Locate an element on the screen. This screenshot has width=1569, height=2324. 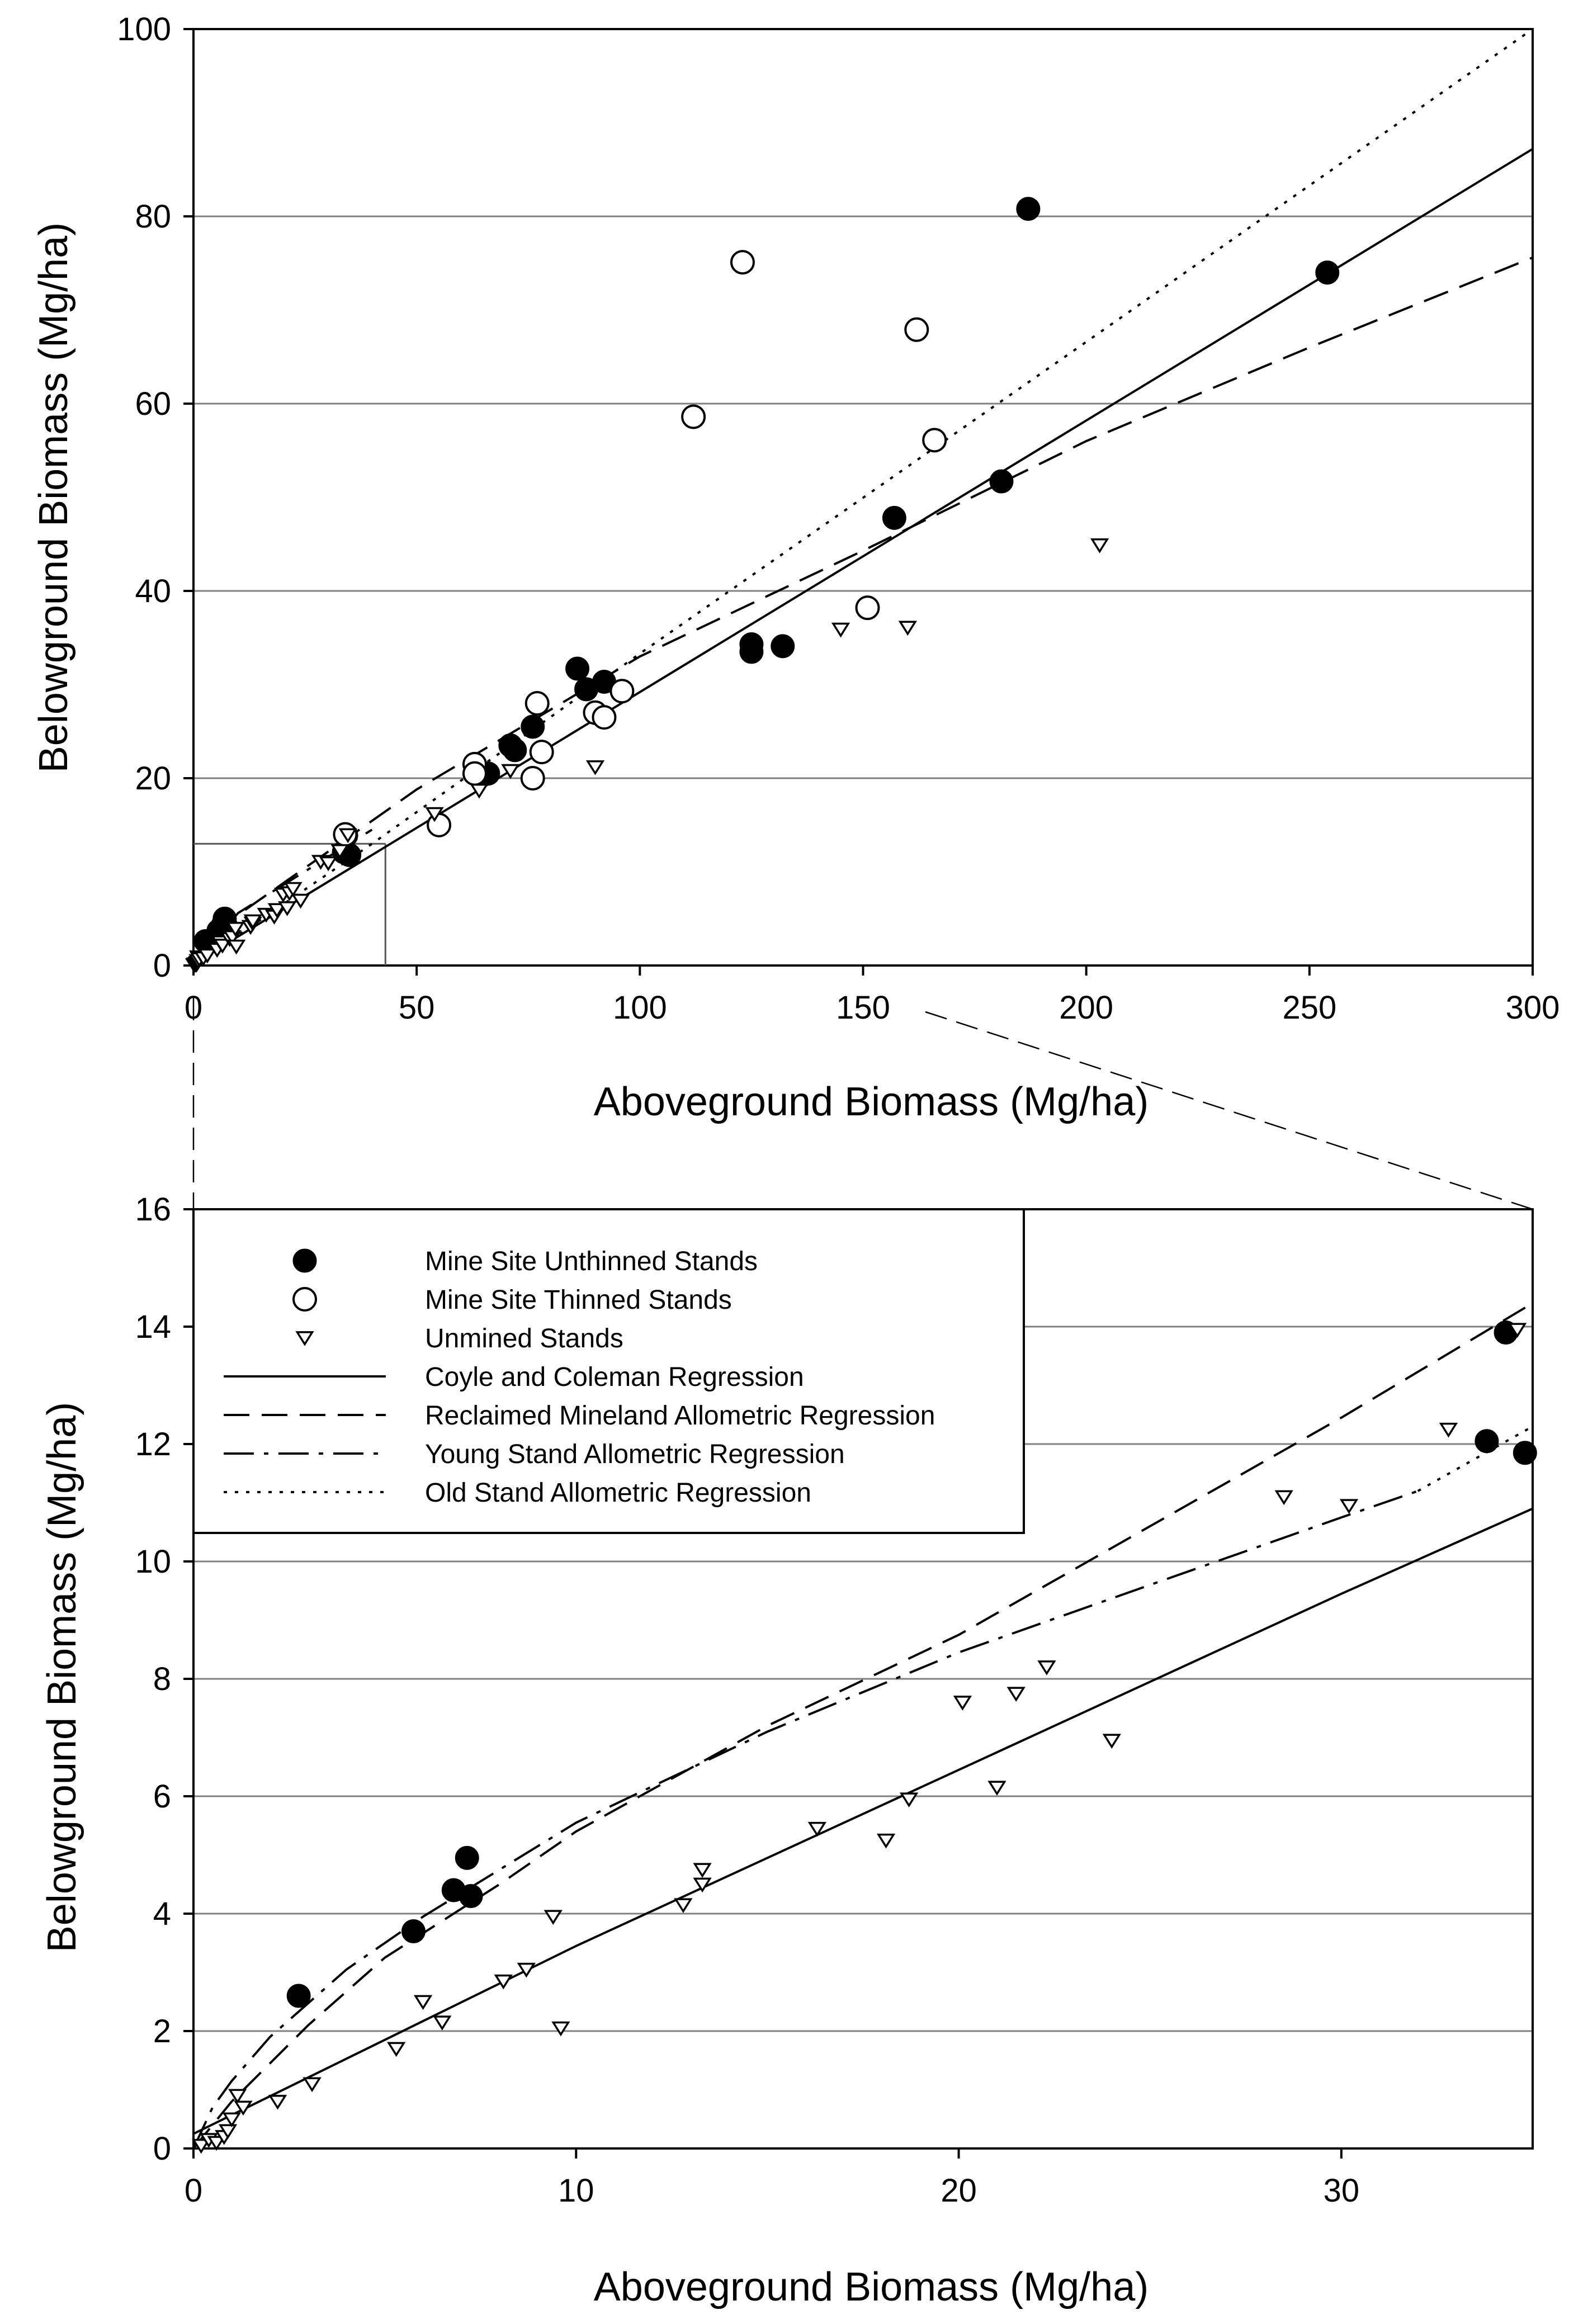
x-tick-label: 300 is located at coordinates (1533, 1008).